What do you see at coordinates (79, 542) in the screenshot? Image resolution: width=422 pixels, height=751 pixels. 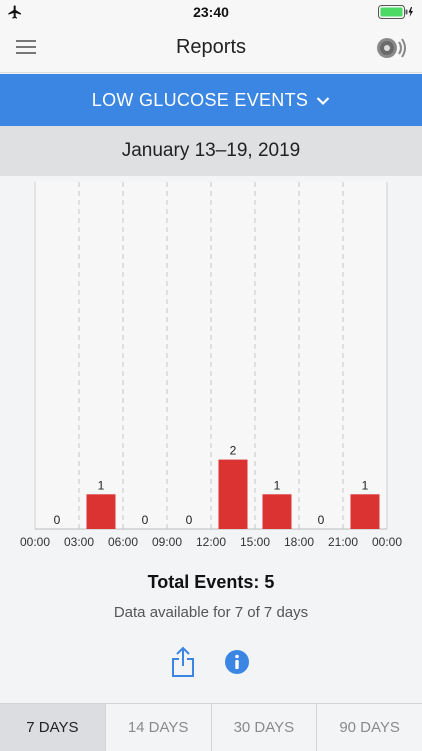 I see `x-tick-label-1: 03:00` at bounding box center [79, 542].